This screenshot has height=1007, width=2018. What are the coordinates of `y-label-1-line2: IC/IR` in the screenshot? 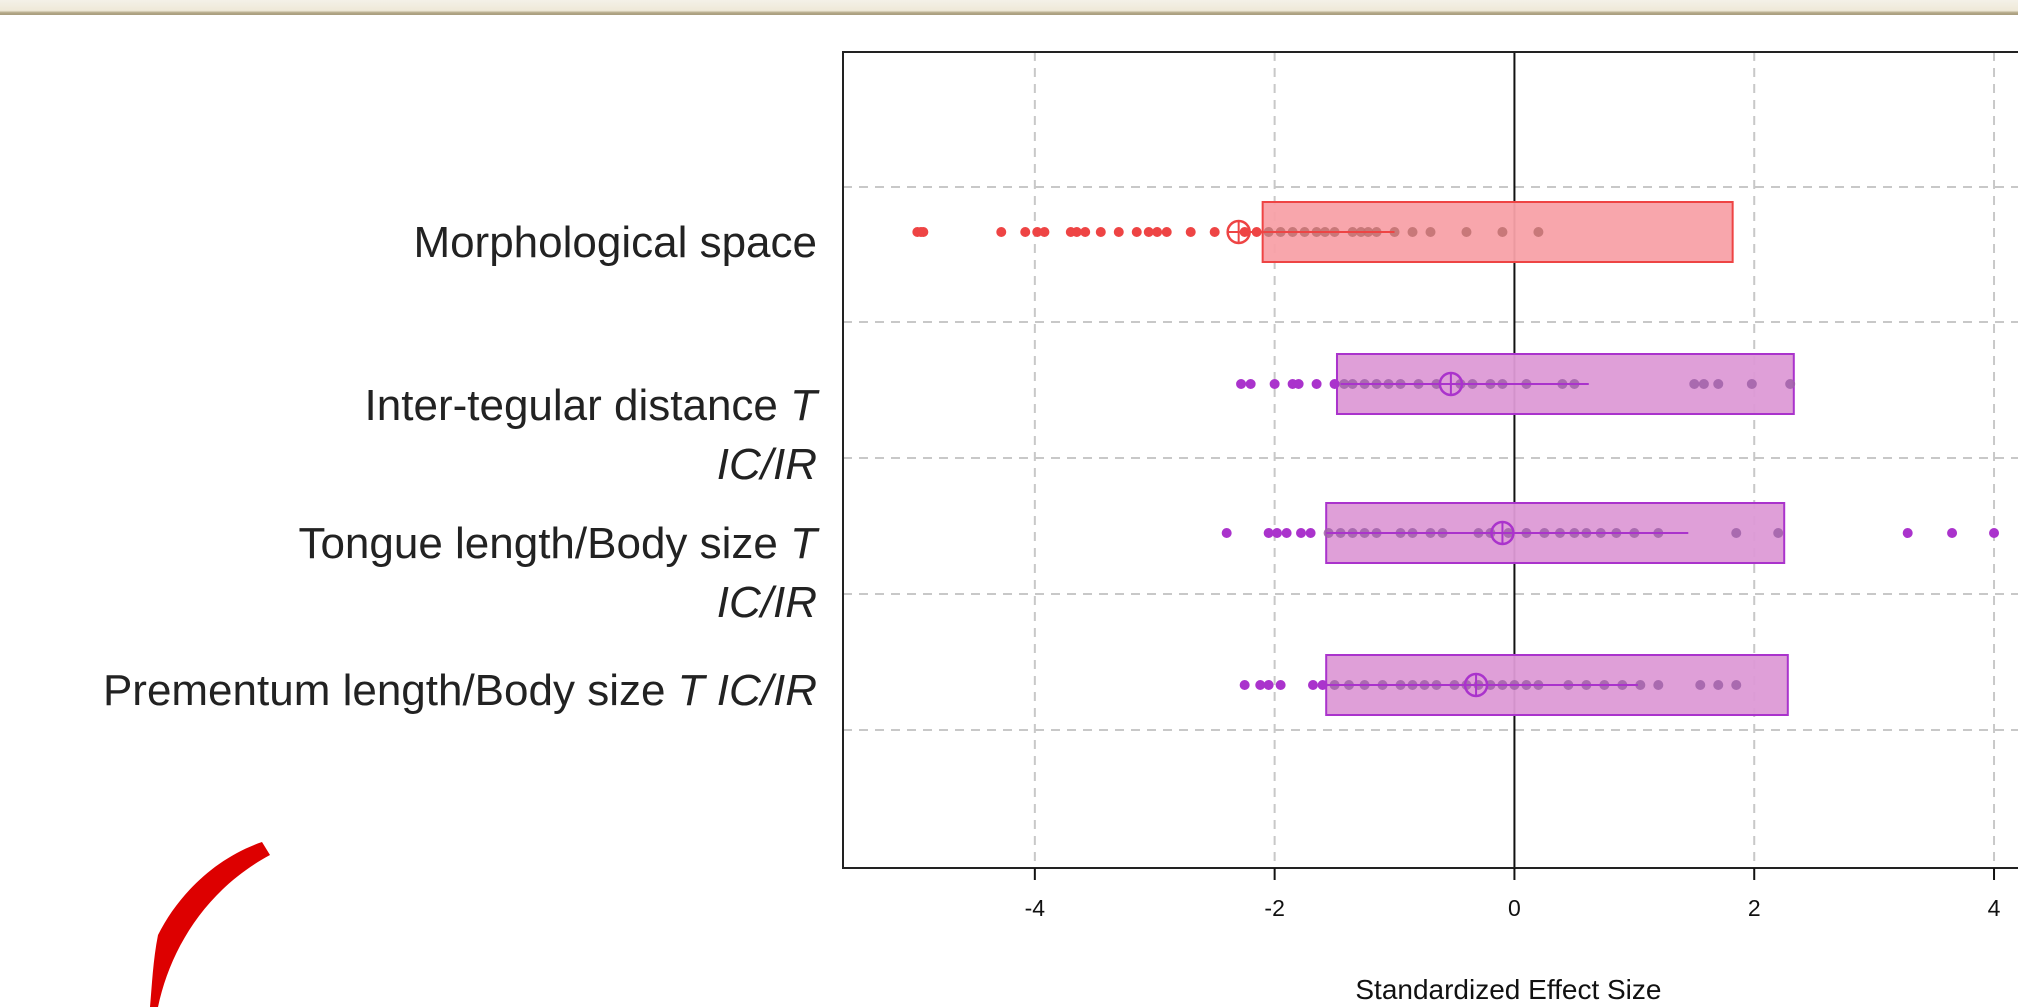 It's located at (767, 464).